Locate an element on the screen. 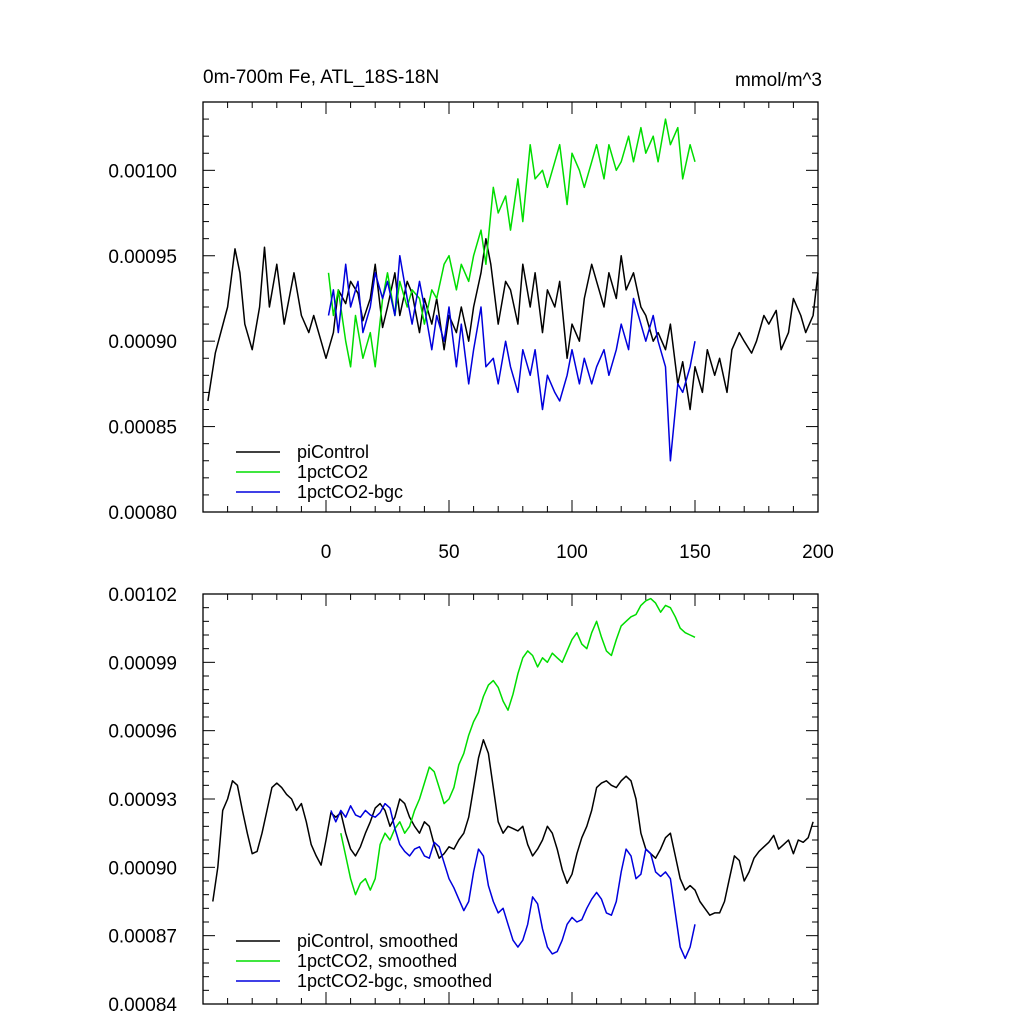  top-ytick-label-4: 0.00100 is located at coordinates (142, 171).